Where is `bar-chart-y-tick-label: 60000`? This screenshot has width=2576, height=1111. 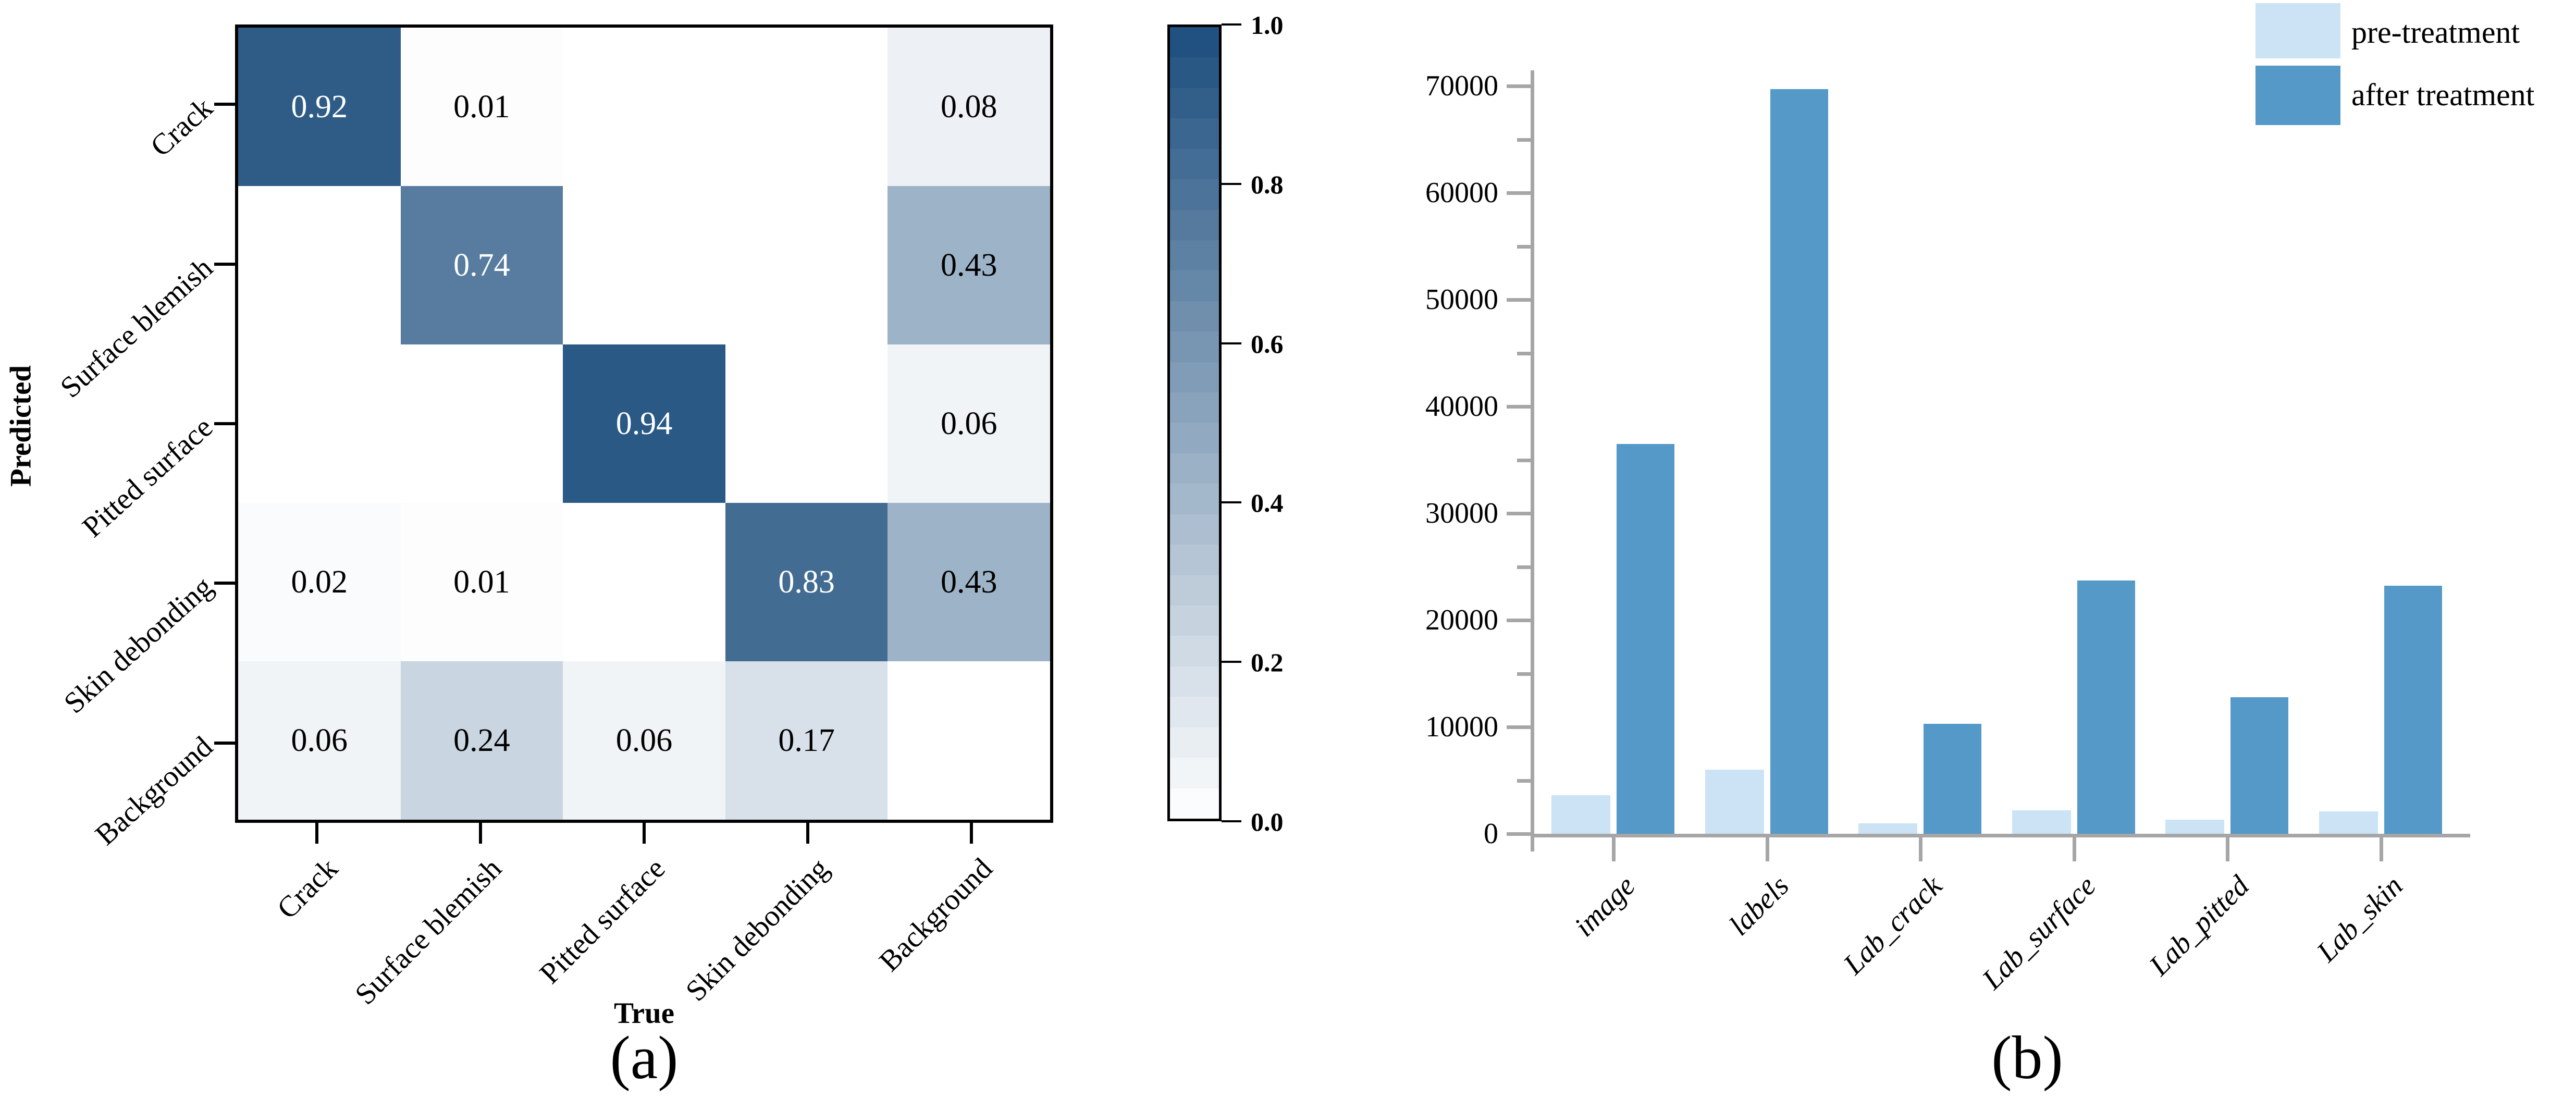
bar-chart-y-tick-label: 60000 is located at coordinates (1461, 193).